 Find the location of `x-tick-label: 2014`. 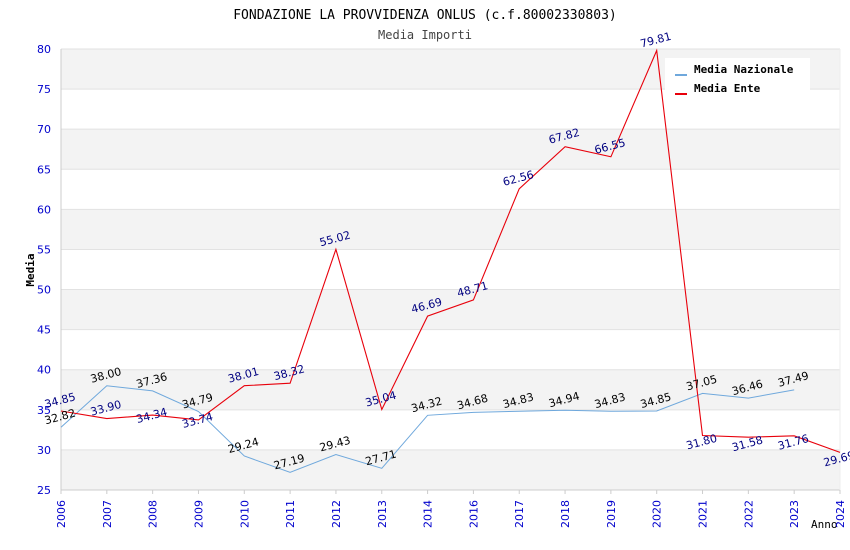

x-tick-label: 2014 is located at coordinates (428, 514).